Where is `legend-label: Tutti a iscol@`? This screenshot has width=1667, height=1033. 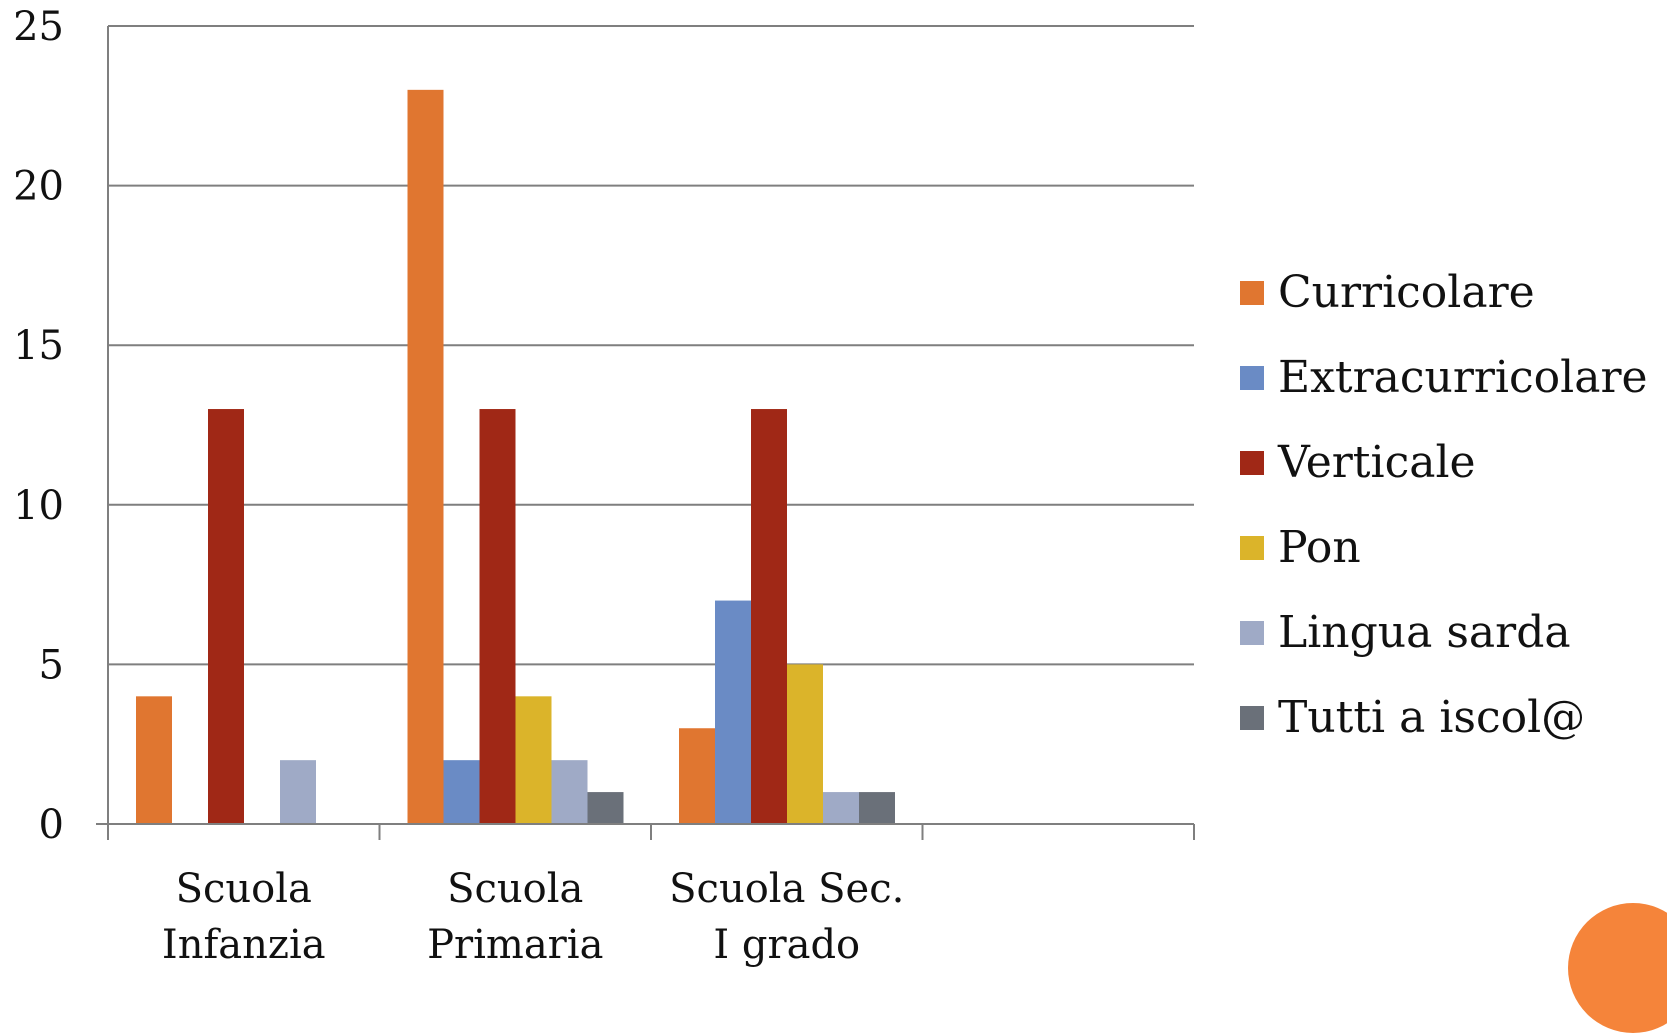 legend-label: Tutti a iscol@ is located at coordinates (1432, 717).